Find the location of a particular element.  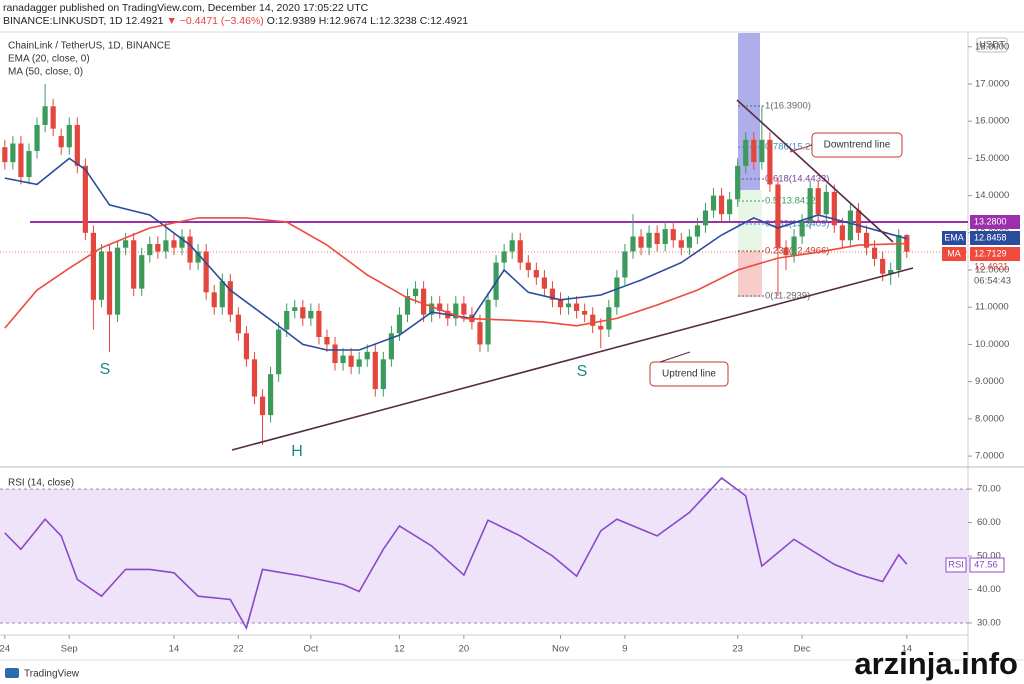

series-name: RSI is located at coordinates (956, 565).